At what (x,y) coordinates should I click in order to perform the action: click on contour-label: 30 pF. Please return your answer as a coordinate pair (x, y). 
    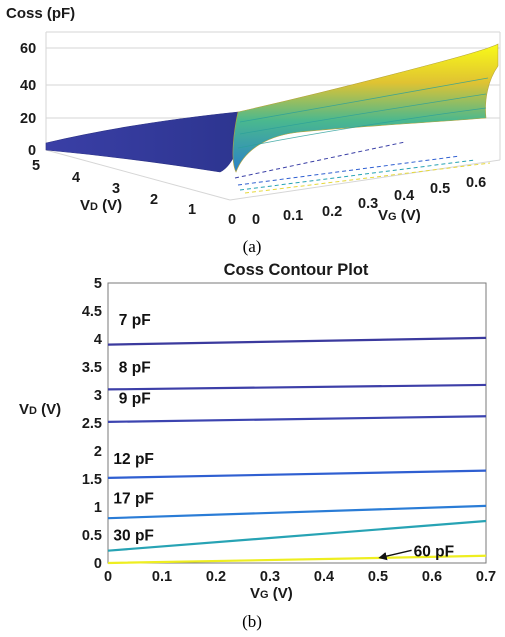
    Looking at the image, I should click on (133, 536).